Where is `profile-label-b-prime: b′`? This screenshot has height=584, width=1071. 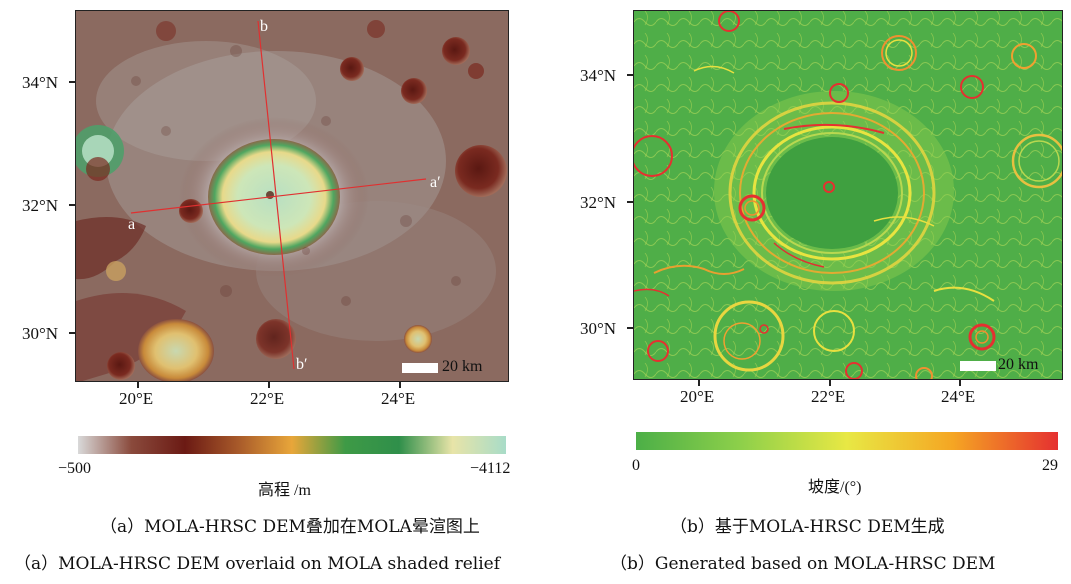 profile-label-b-prime: b′ is located at coordinates (302, 364).